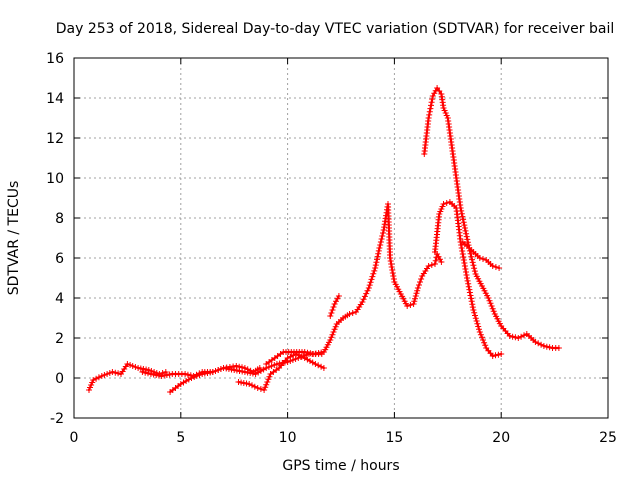 This screenshot has height=480, width=640. What do you see at coordinates (59, 299) in the screenshot?
I see `y-tick-label: 4` at bounding box center [59, 299].